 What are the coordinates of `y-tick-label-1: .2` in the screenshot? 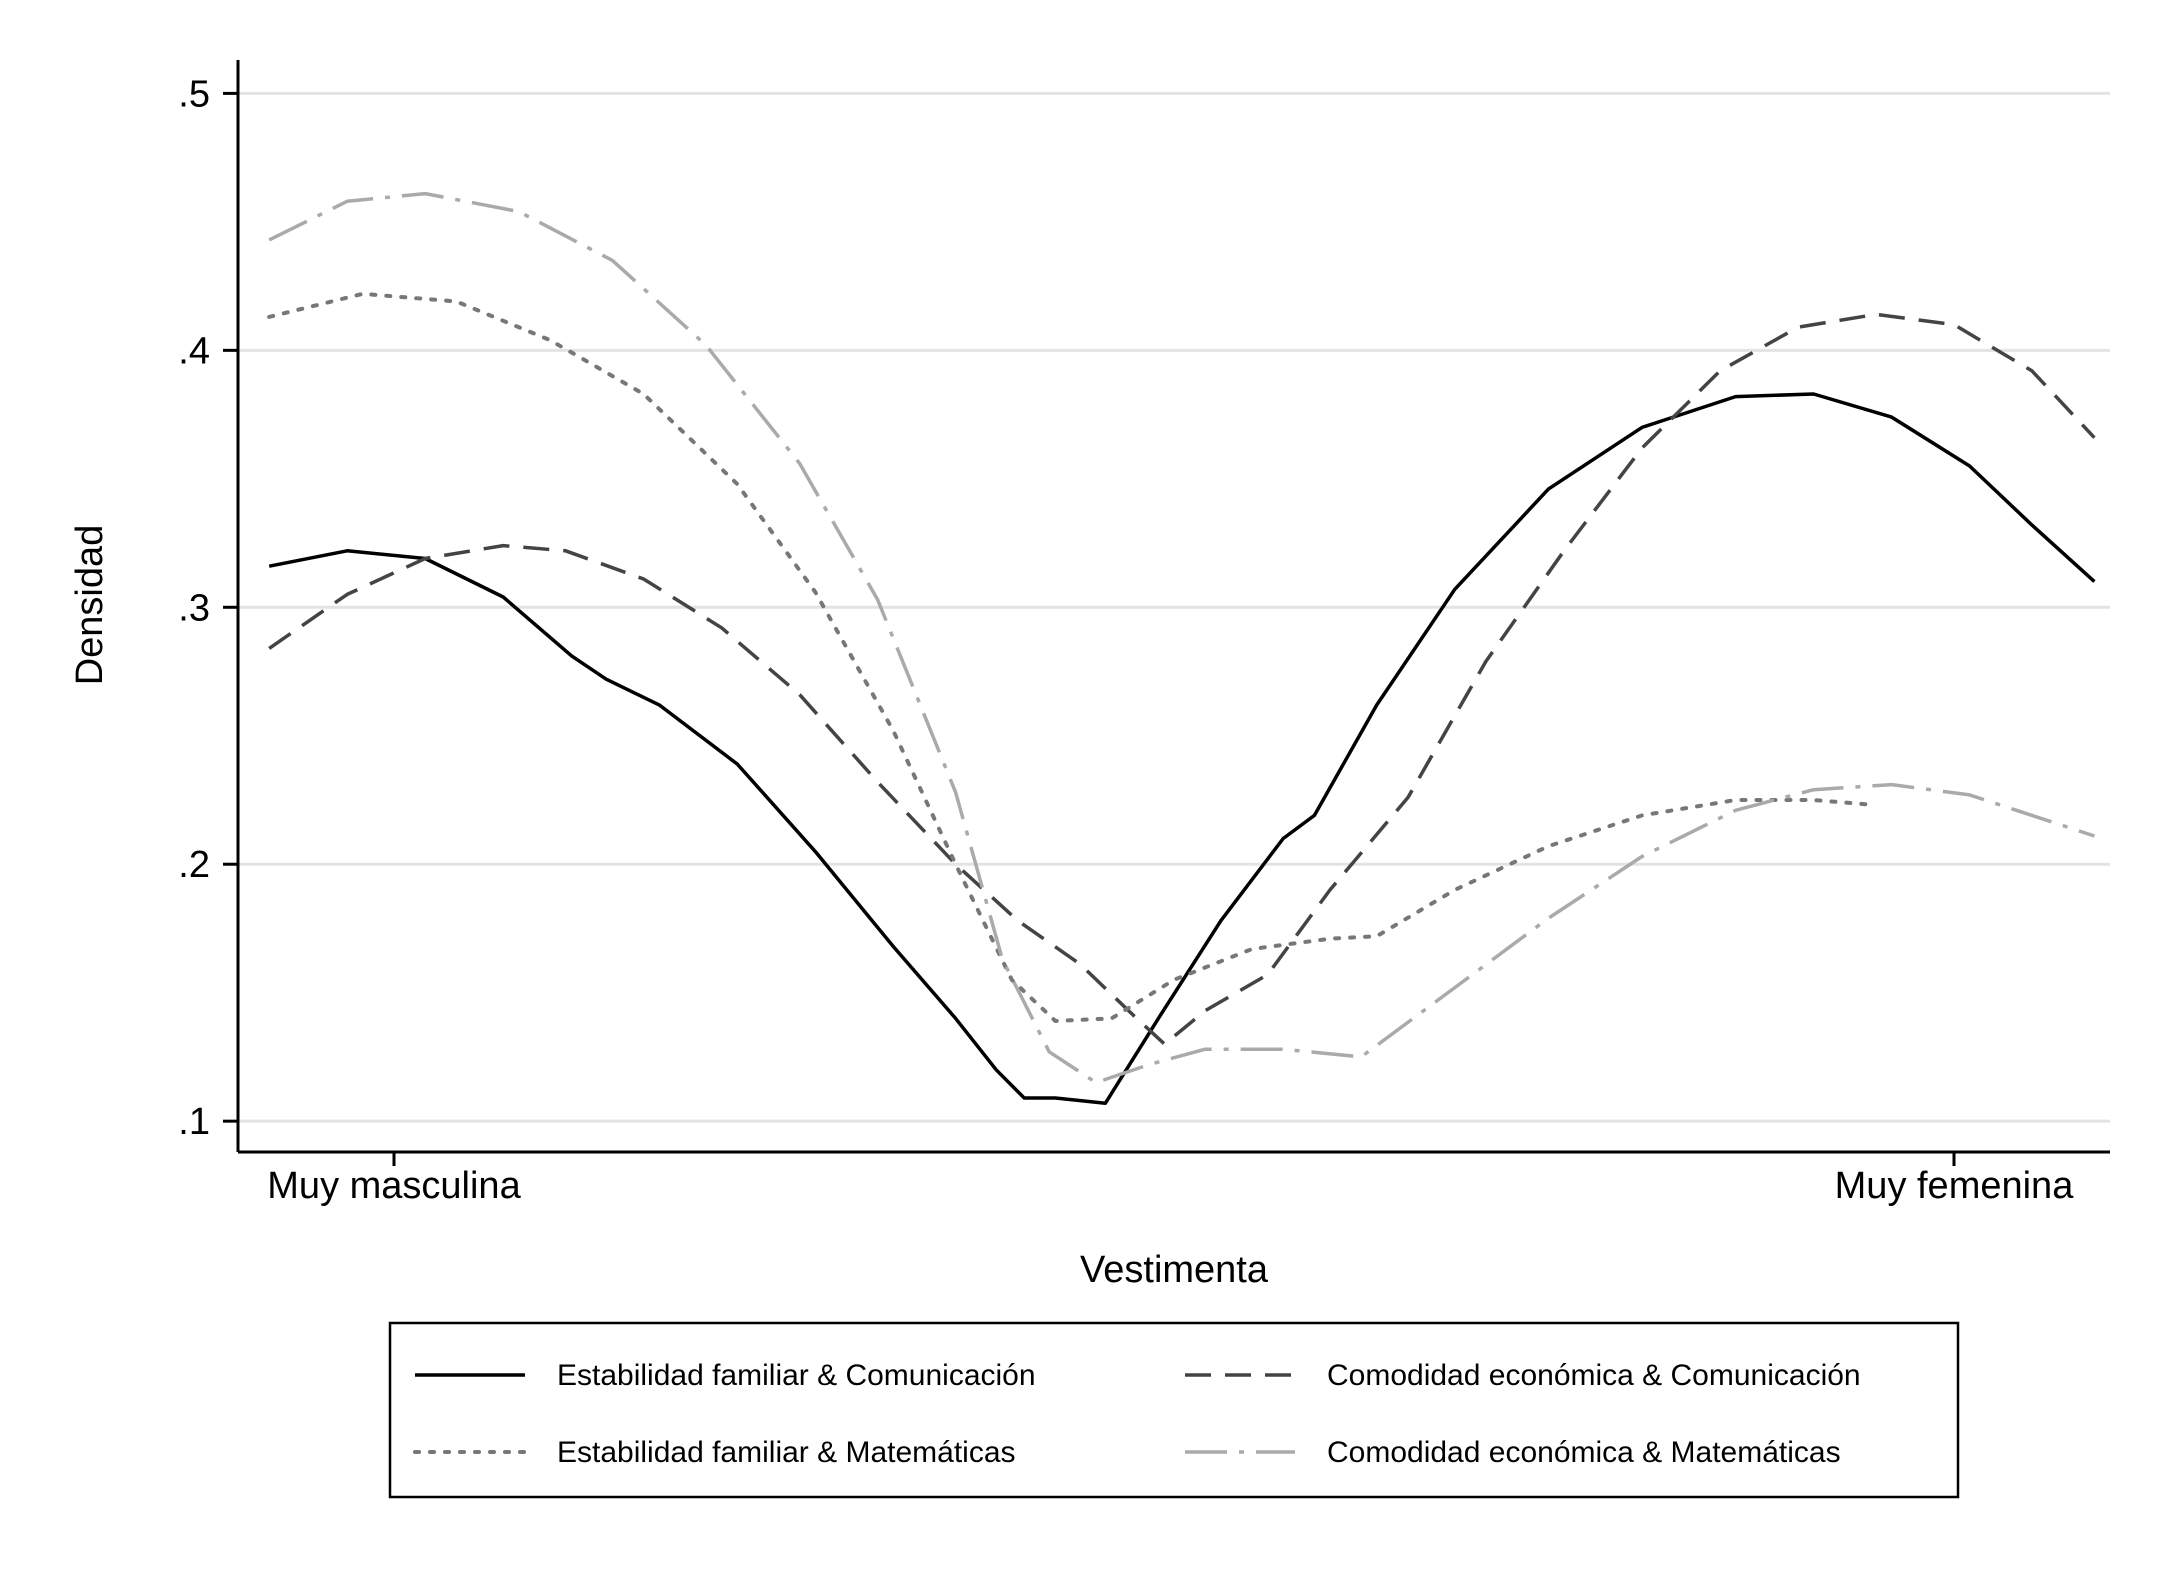 It's located at (194, 865).